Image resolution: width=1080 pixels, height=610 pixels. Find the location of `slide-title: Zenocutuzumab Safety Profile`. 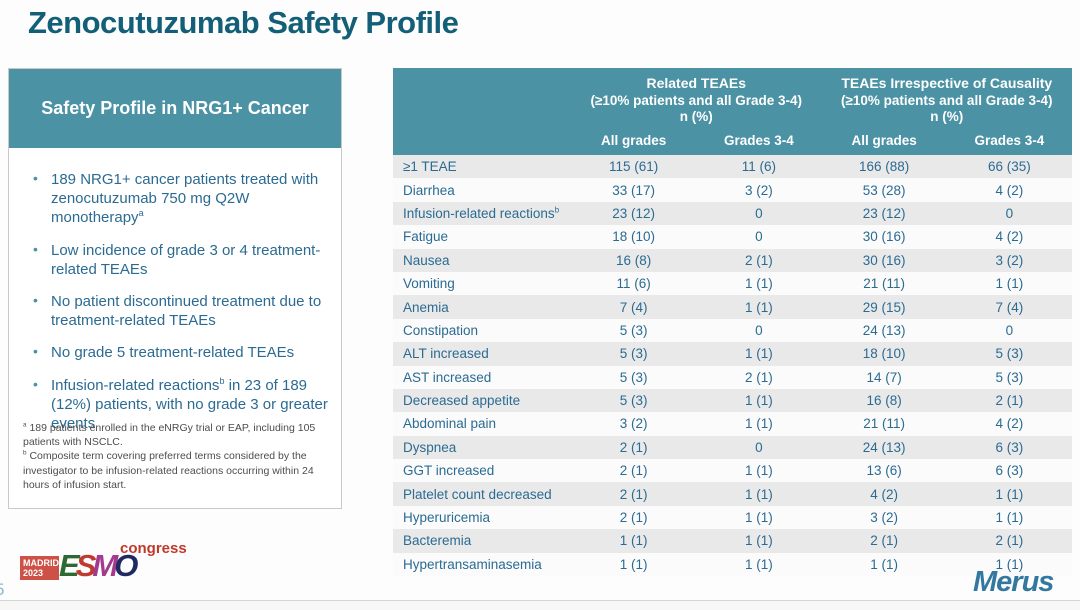

slide-title: Zenocutuzumab Safety Profile is located at coordinates (243, 22).